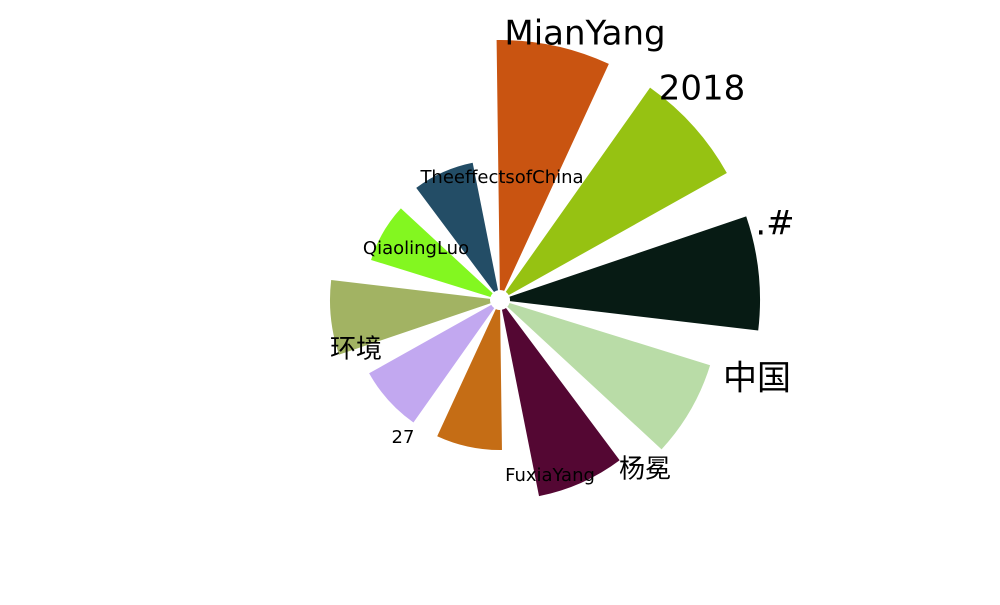  What do you see at coordinates (702, 89) in the screenshot?
I see `category-label-2018: 2018` at bounding box center [702, 89].